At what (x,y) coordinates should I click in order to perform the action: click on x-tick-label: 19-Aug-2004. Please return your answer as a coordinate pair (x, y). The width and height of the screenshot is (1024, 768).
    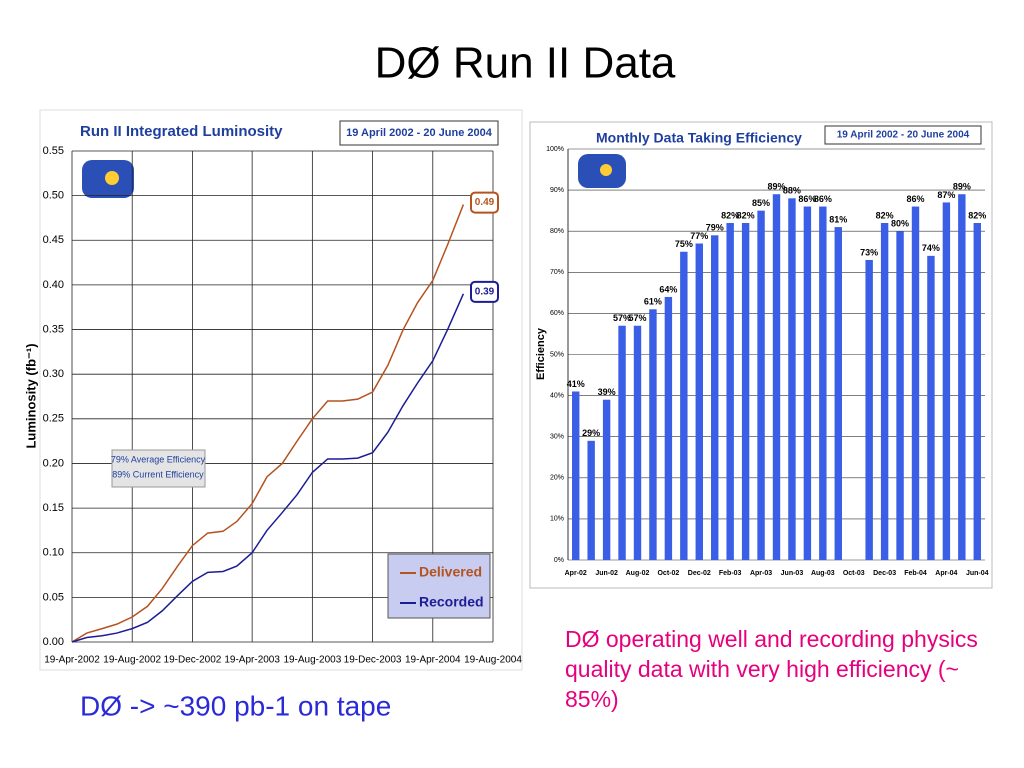
    Looking at the image, I should click on (493, 660).